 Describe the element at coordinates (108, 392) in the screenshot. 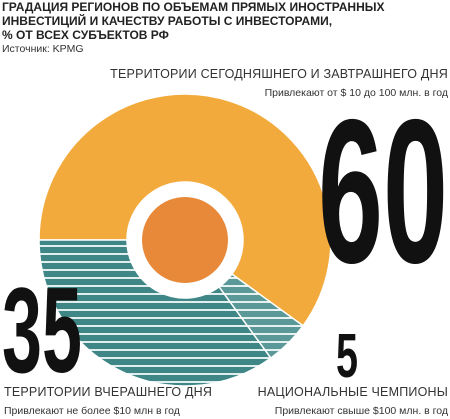

I see `category-label: ТЕРРИТОРИИ ВЧЕРАШНЕГО ДНЯ` at that location.